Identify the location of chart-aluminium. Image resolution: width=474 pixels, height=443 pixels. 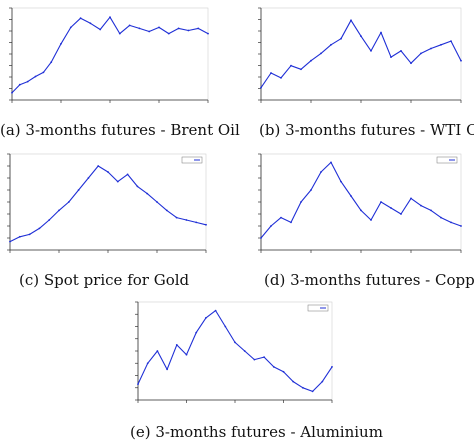
(234, 352).